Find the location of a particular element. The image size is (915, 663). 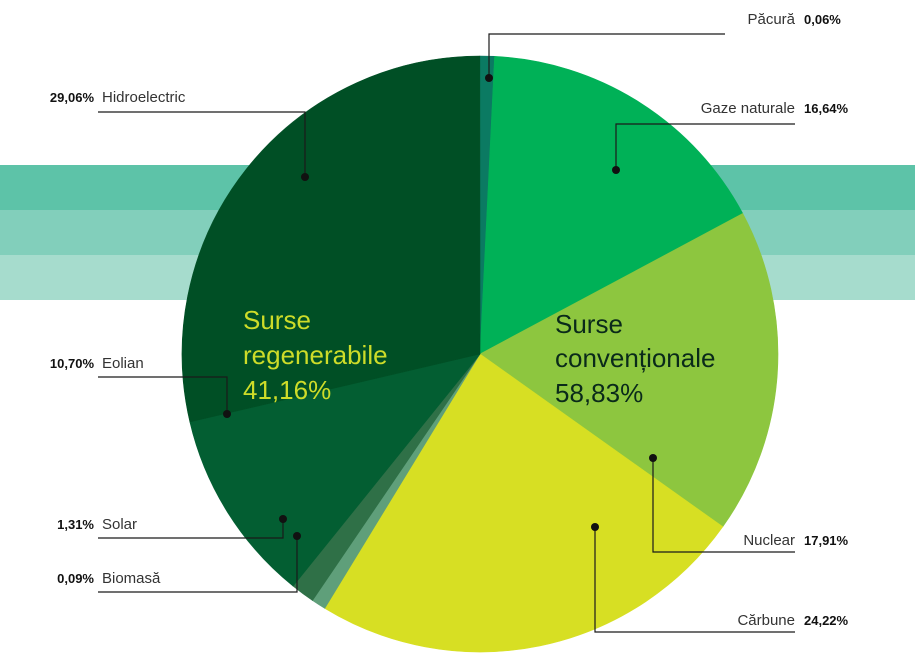

leader-dot-eolian is located at coordinates (227, 414).